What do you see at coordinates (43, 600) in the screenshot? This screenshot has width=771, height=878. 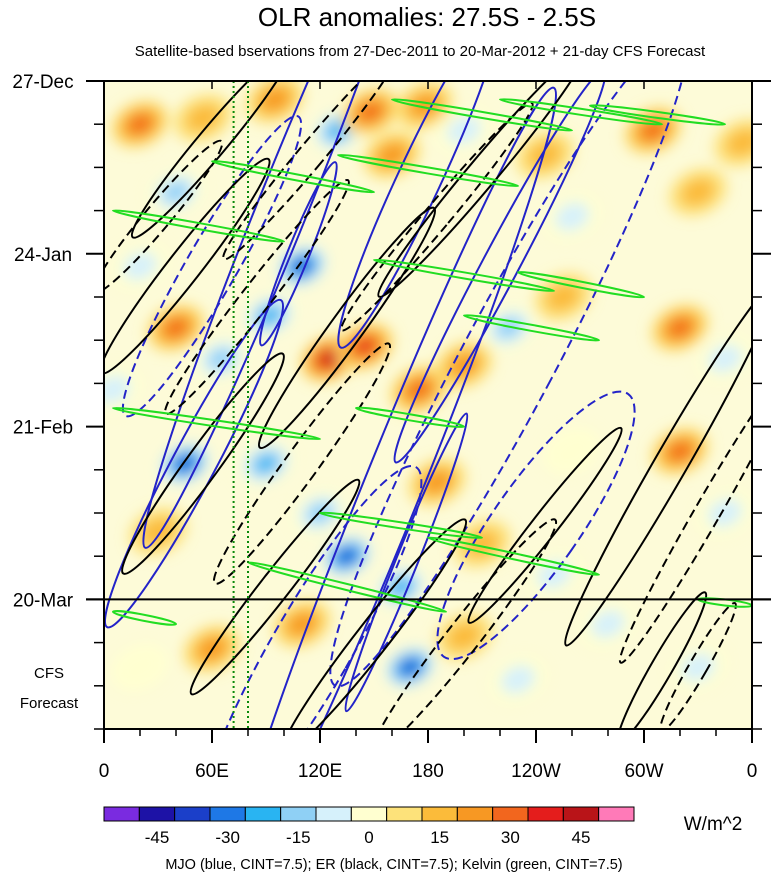 I see `y-tick-label: 20-Mar` at bounding box center [43, 600].